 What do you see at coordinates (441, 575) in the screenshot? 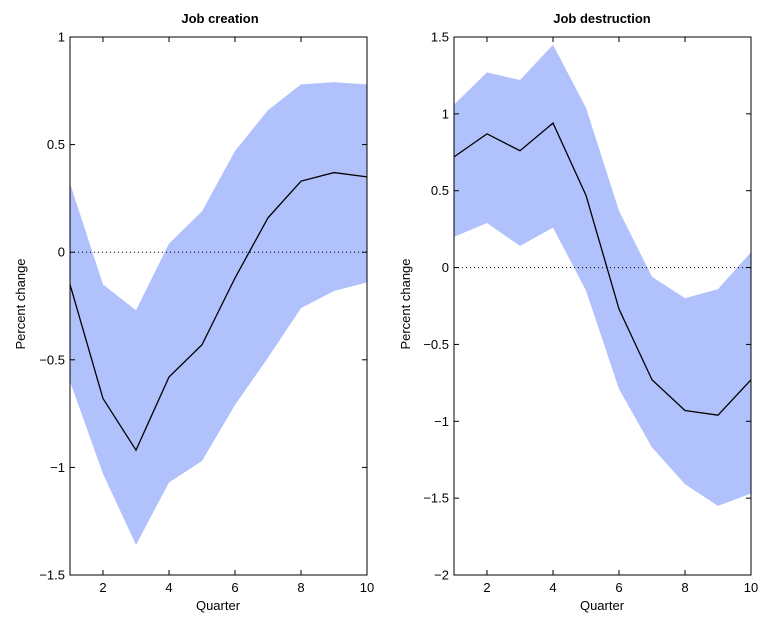
I see `y-tick-label: −2` at bounding box center [441, 575].